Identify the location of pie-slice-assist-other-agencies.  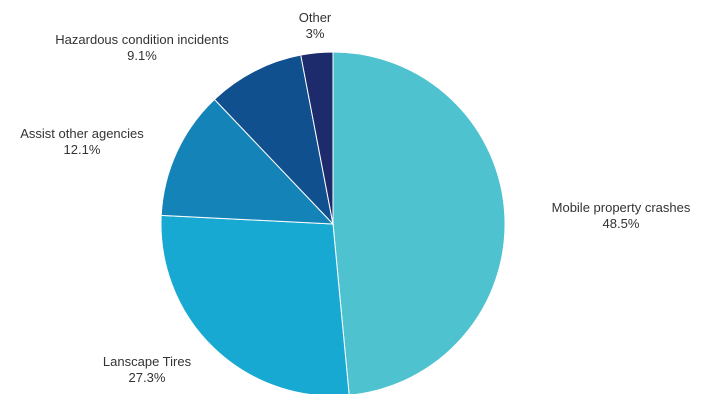
(247, 161).